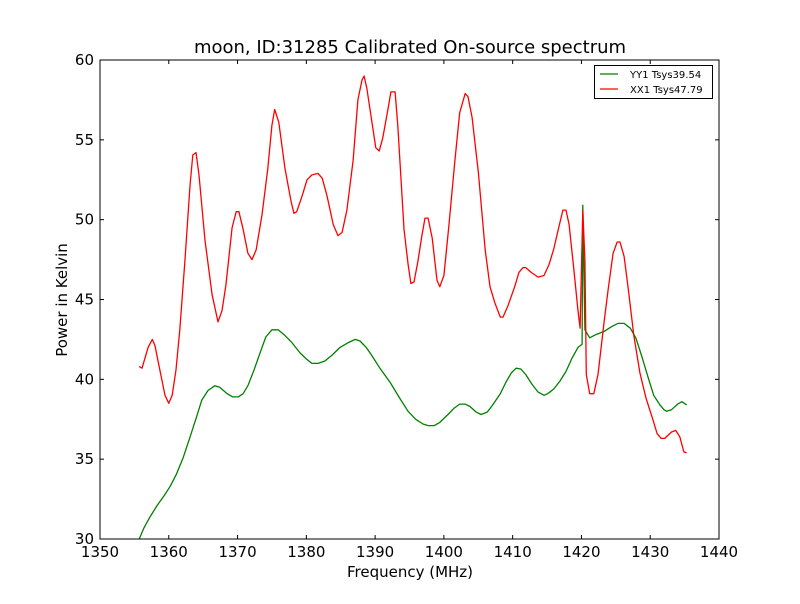 This screenshot has height=604, width=800. Describe the element at coordinates (84, 459) in the screenshot. I see `y-tick-label: 35` at that location.